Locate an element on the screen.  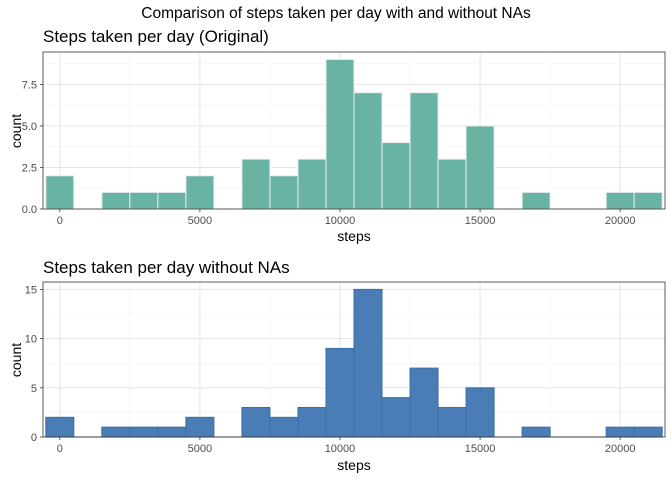
chart-without-nas-ylabel: count is located at coordinates (16, 360).